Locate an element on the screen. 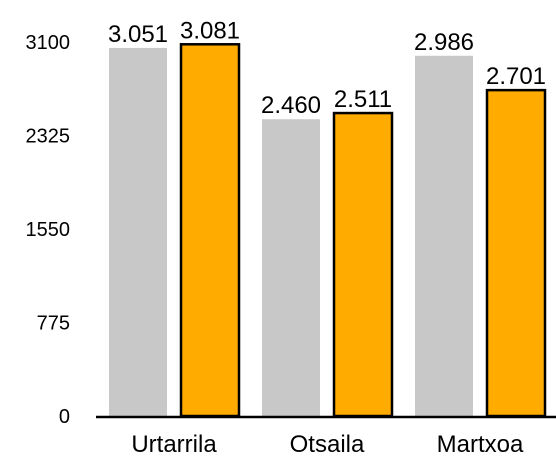 The image size is (556, 462). category-label: Otsaila is located at coordinates (327, 444).